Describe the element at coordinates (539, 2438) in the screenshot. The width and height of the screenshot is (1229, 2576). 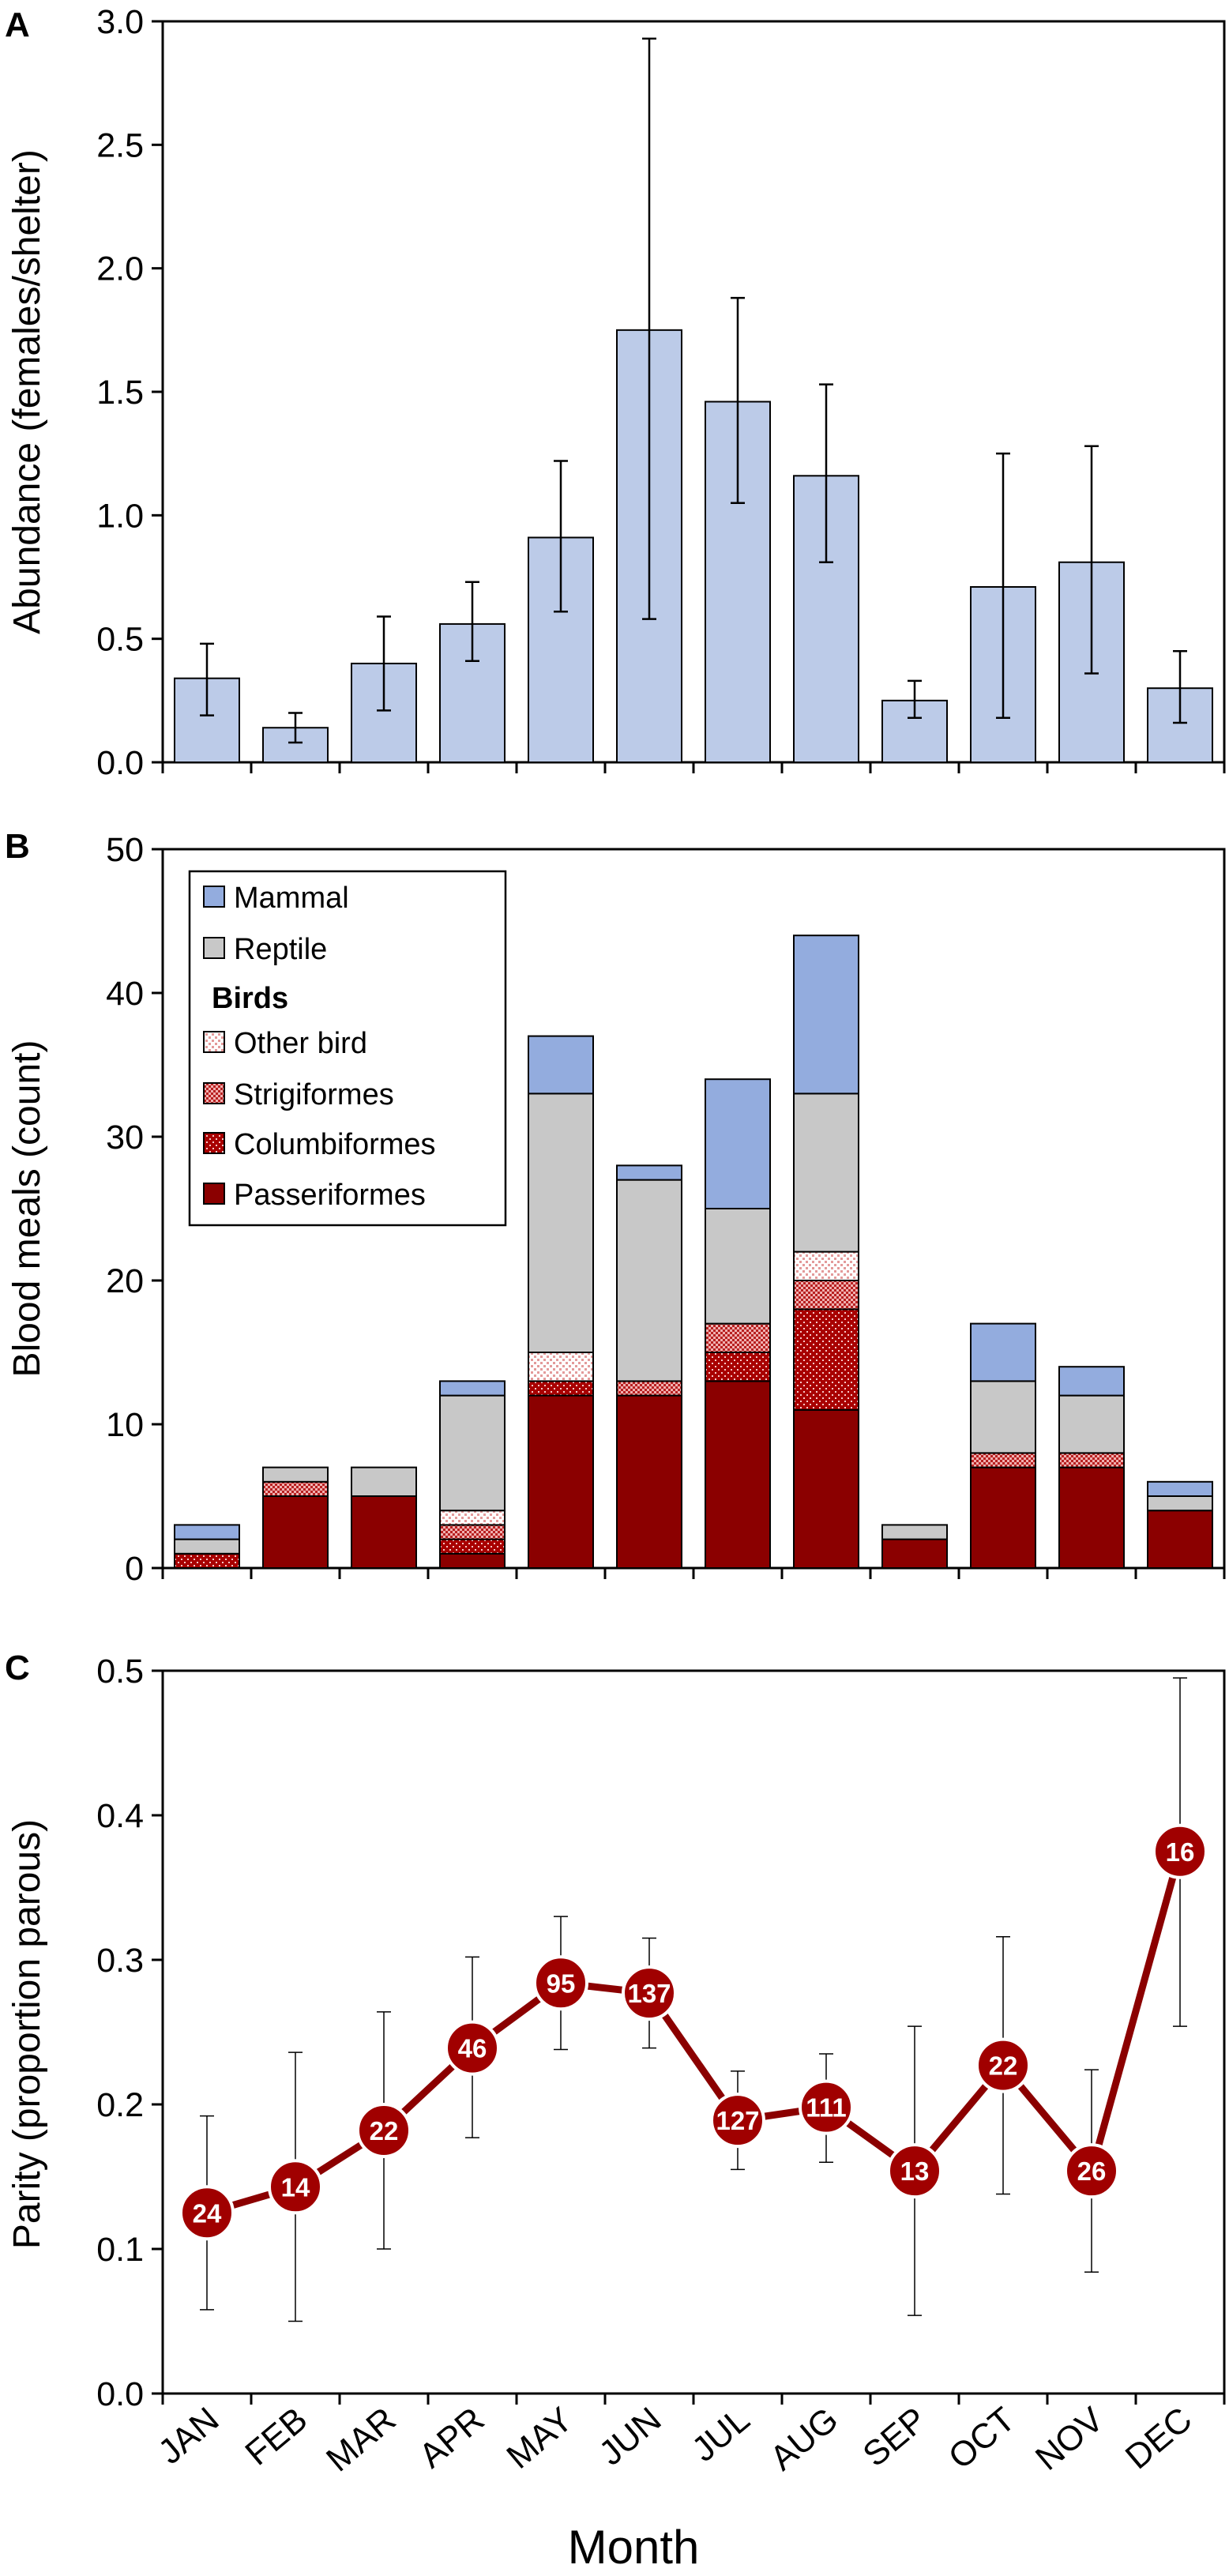
I see `month-label-may: MAY` at that location.